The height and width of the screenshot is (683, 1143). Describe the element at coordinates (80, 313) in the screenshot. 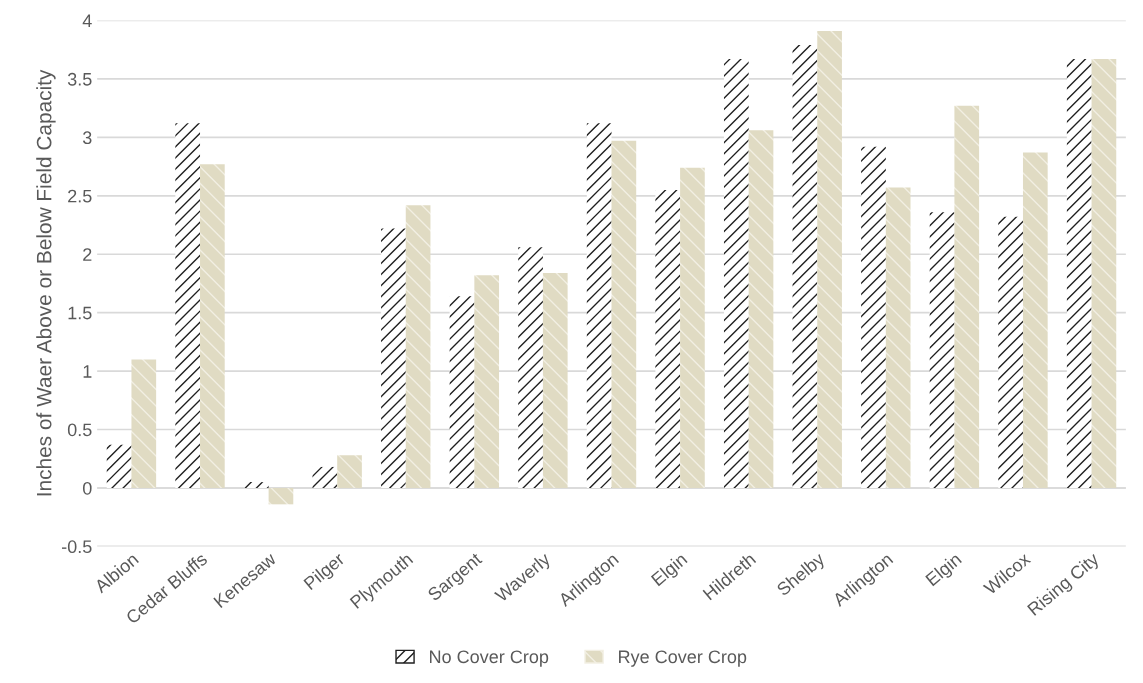

I see `y-tick-label: 1.5` at that location.